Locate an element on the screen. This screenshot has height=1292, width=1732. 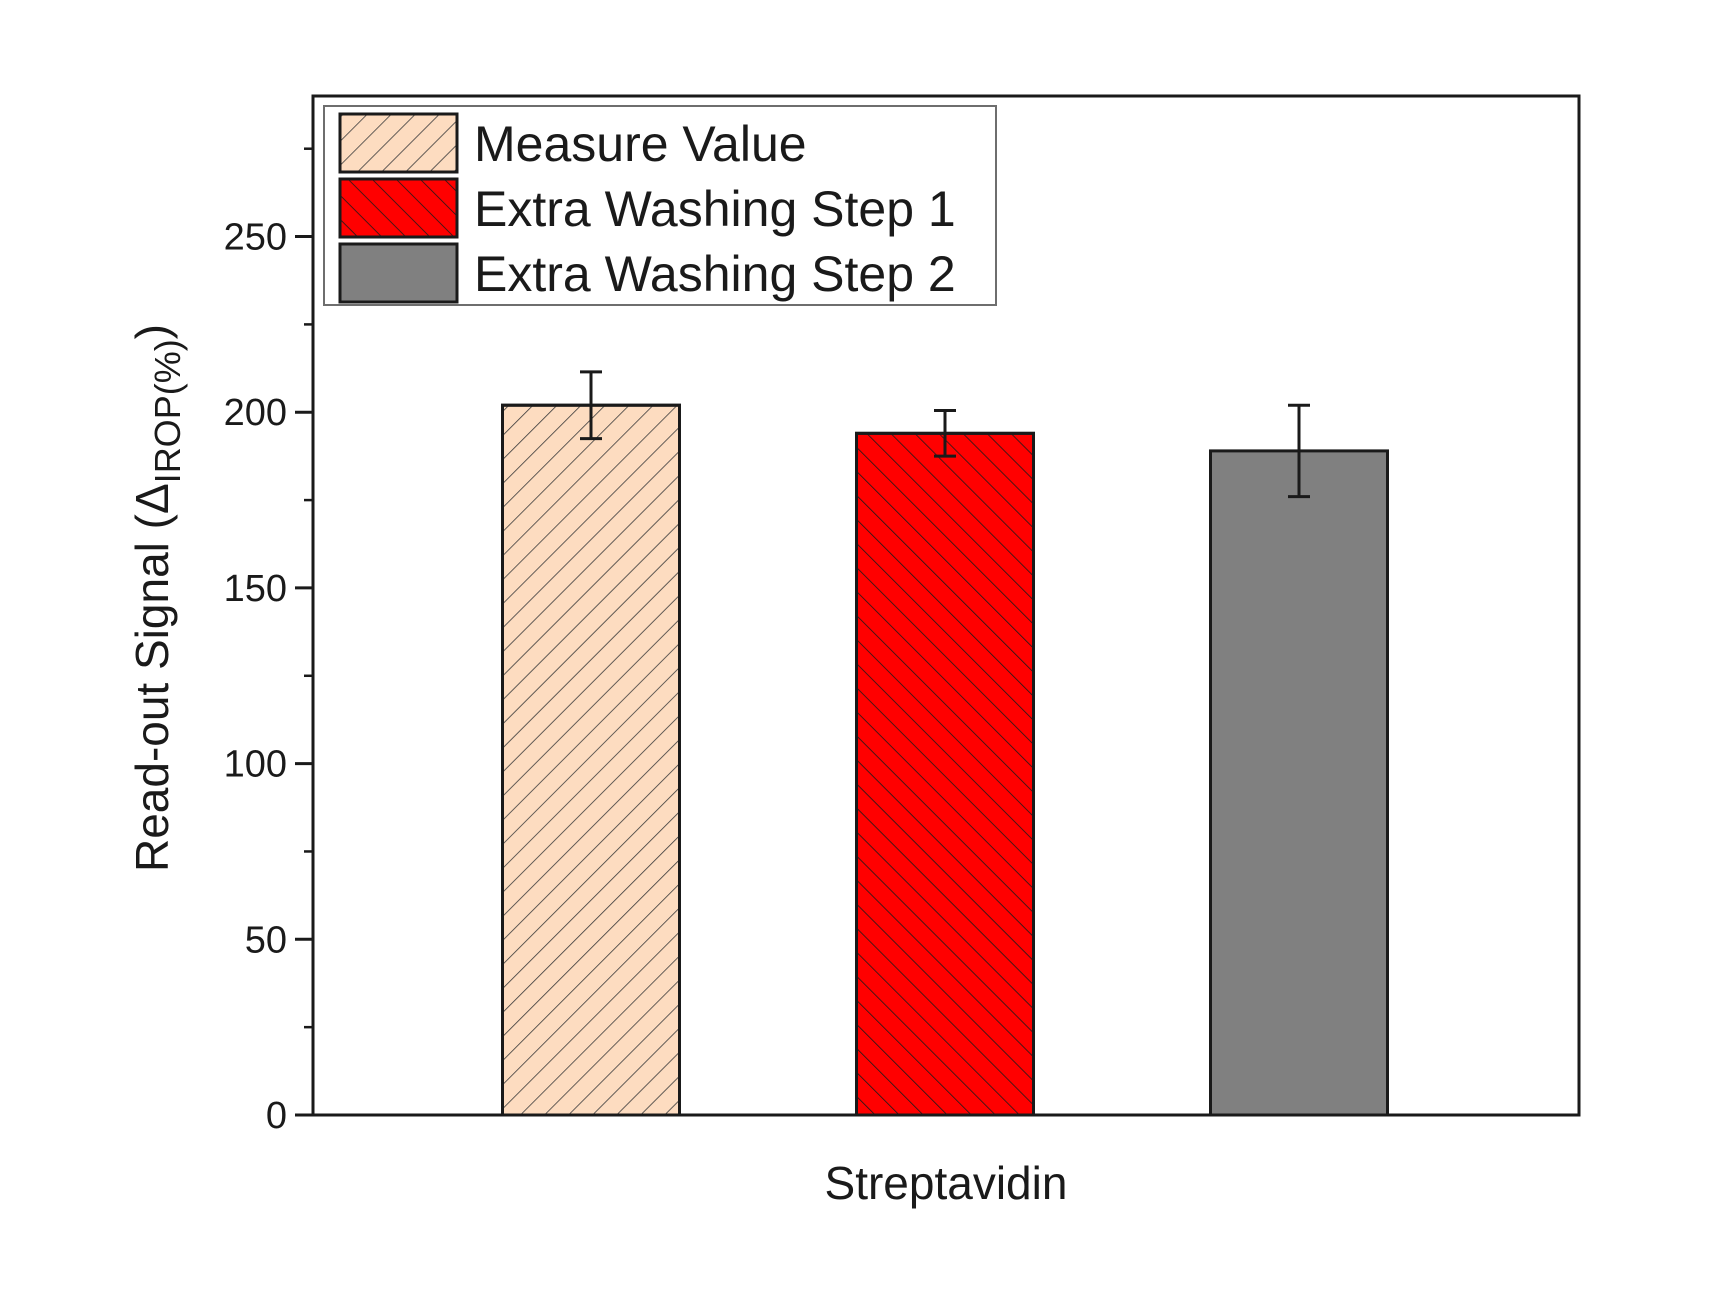
legend-label-measure-value: Measure Value is located at coordinates (640, 144).